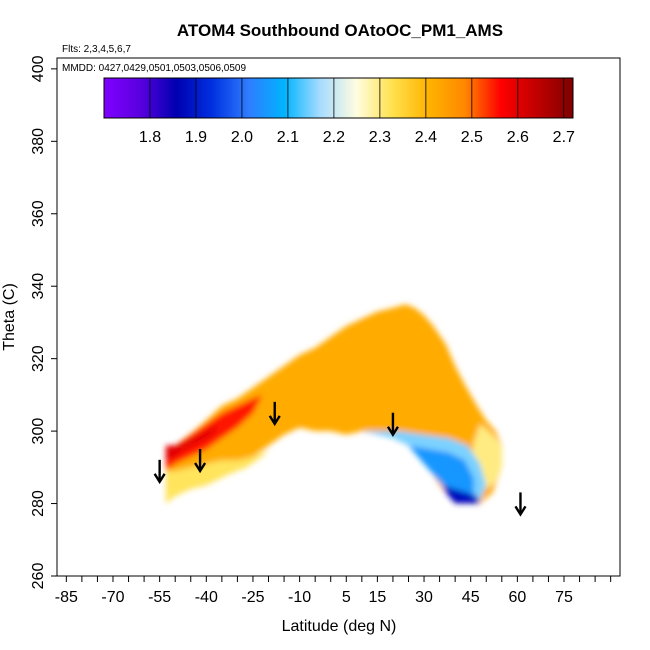 This screenshot has height=650, width=650. Describe the element at coordinates (472, 137) in the screenshot. I see `colorbar-tick-label: 2.5` at that location.